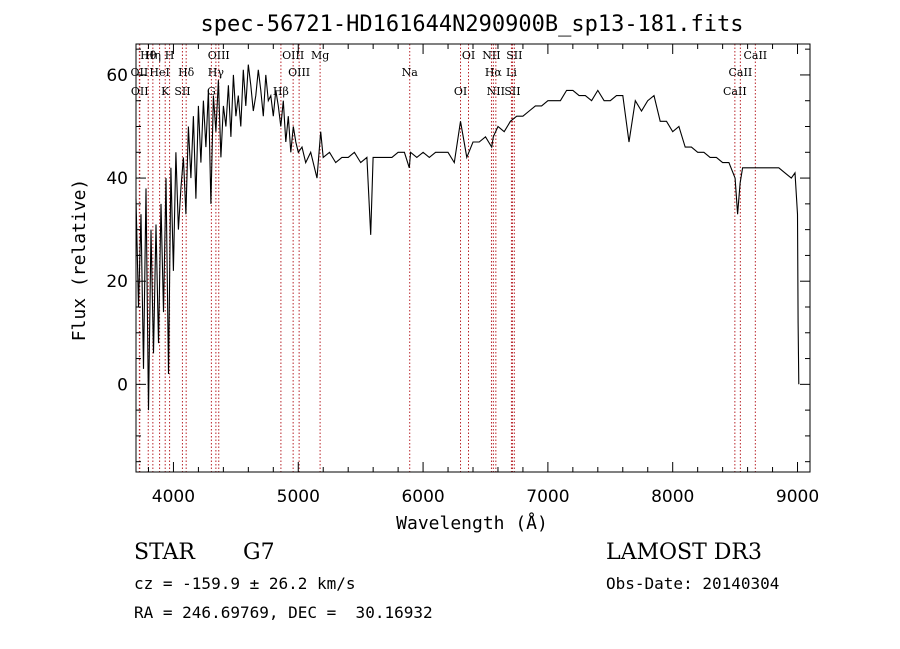  I want to click on line-label-5: K, so click(165, 91).